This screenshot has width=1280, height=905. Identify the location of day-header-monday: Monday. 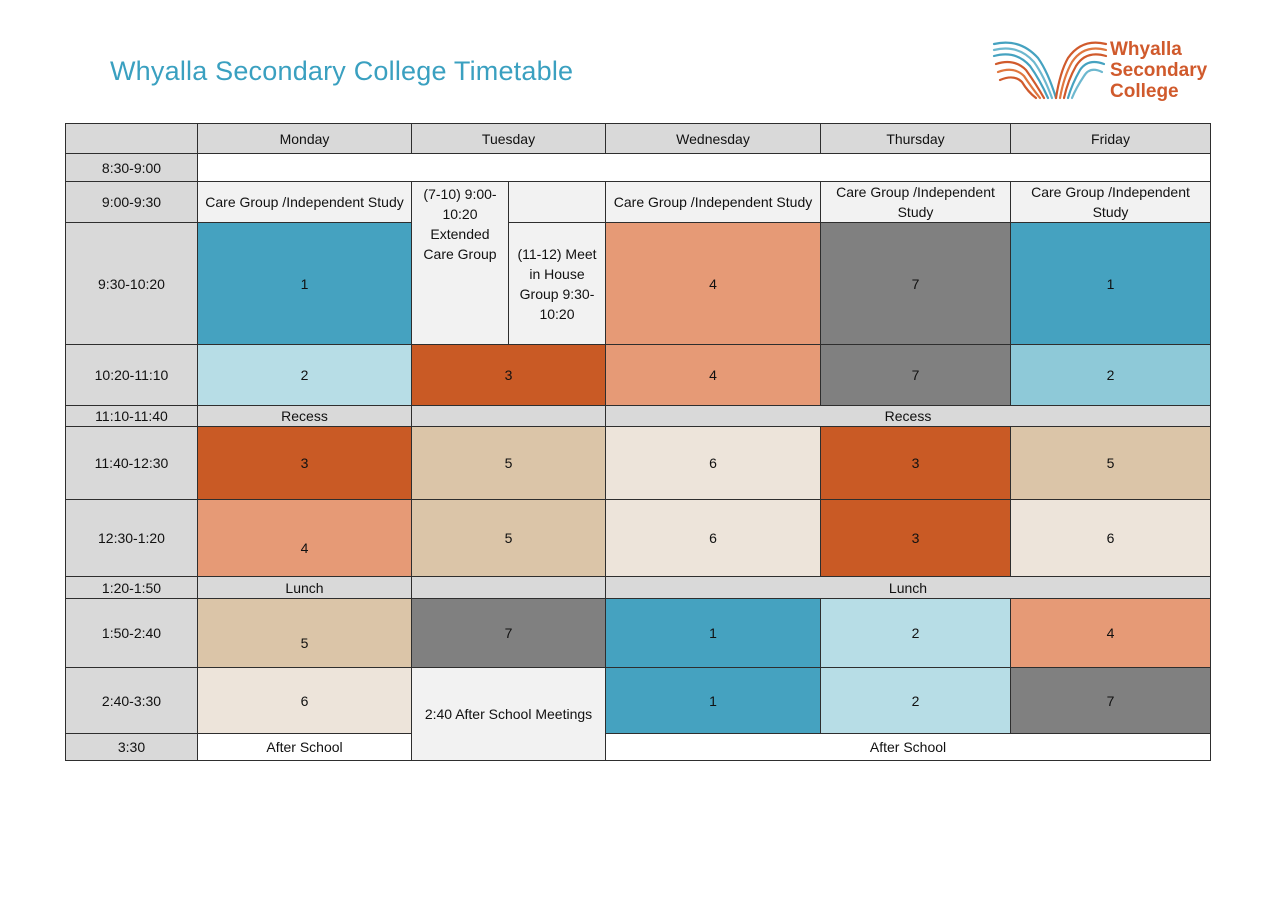
(304, 138).